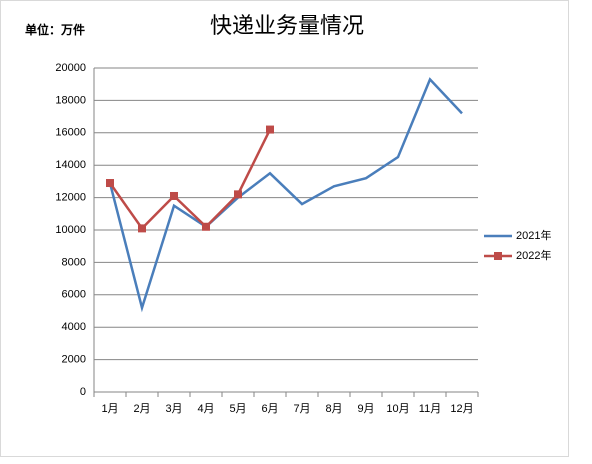  Describe the element at coordinates (205, 409) in the screenshot. I see `x-tick-label: 4月` at that location.